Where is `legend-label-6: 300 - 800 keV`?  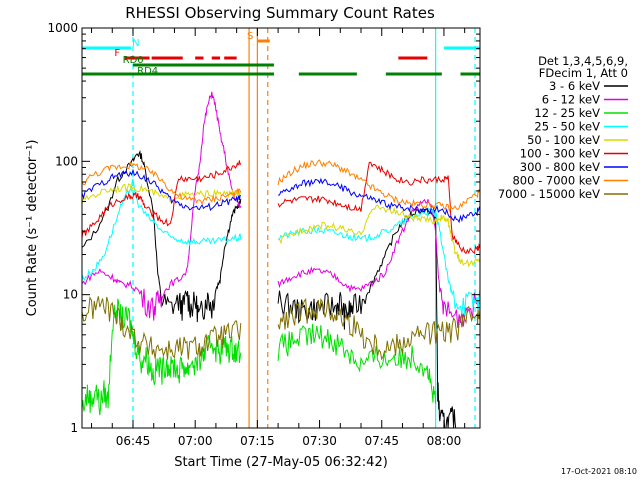 legend-label-6: 300 - 800 keV is located at coordinates (560, 167).